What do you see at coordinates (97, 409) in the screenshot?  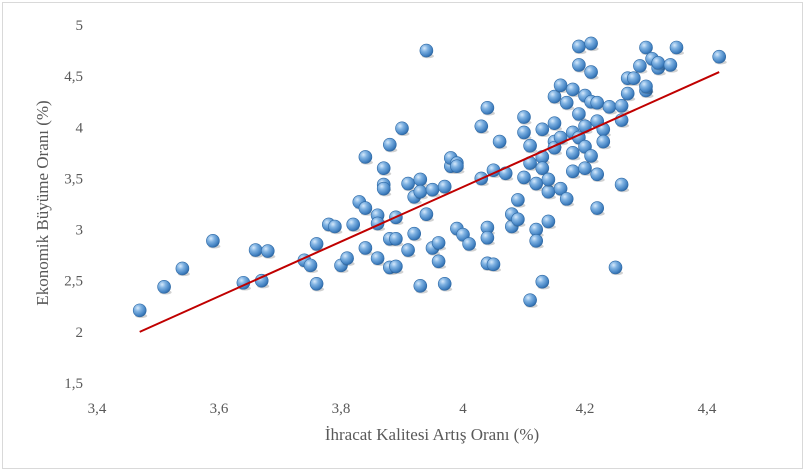 I see `x-tick-label: 3,4` at bounding box center [97, 409].